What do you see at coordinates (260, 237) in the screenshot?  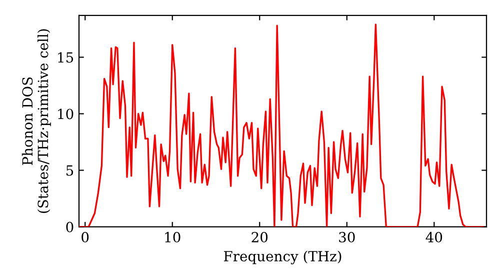 I see `x-tick-label: 20` at bounding box center [260, 237].